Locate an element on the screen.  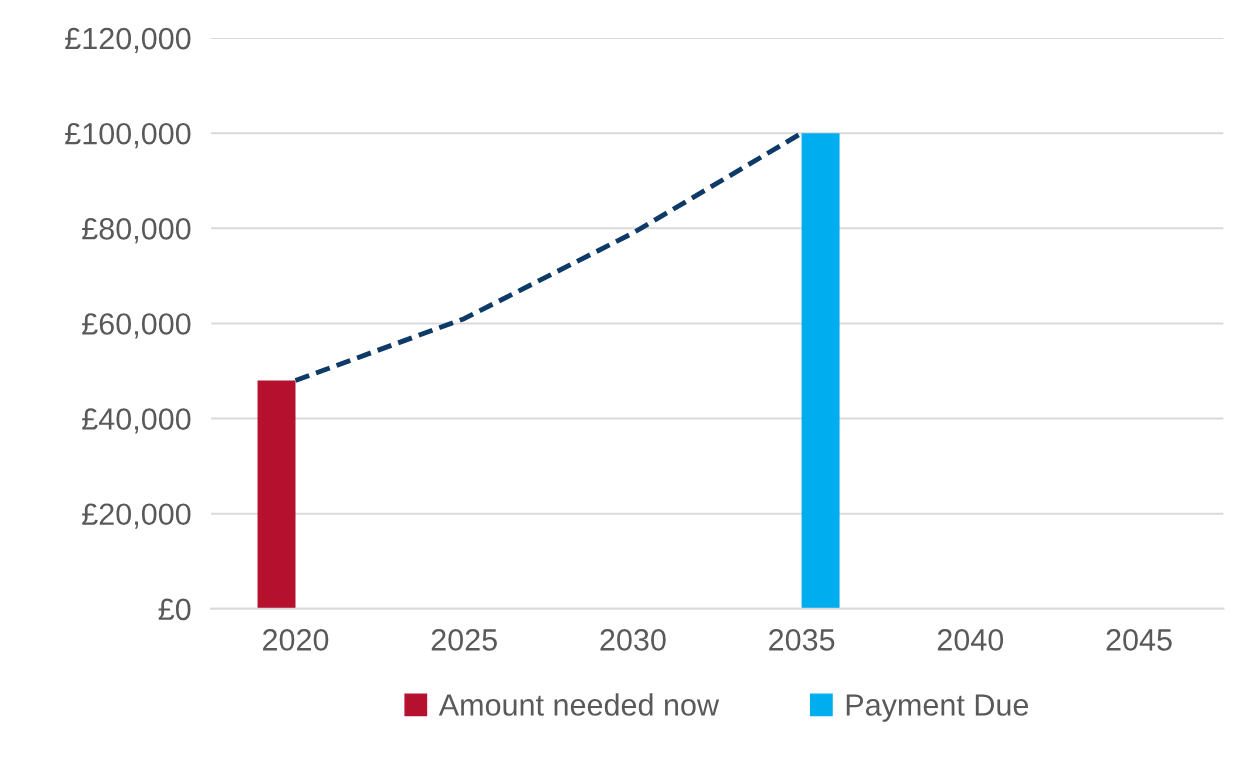
x-tick-label: 2020 is located at coordinates (296, 640).